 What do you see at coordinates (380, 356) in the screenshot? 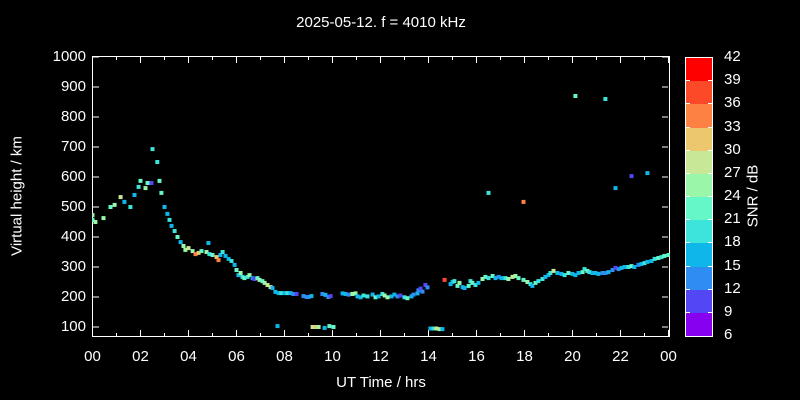
I see `x-tick-label: 12` at bounding box center [380, 356].